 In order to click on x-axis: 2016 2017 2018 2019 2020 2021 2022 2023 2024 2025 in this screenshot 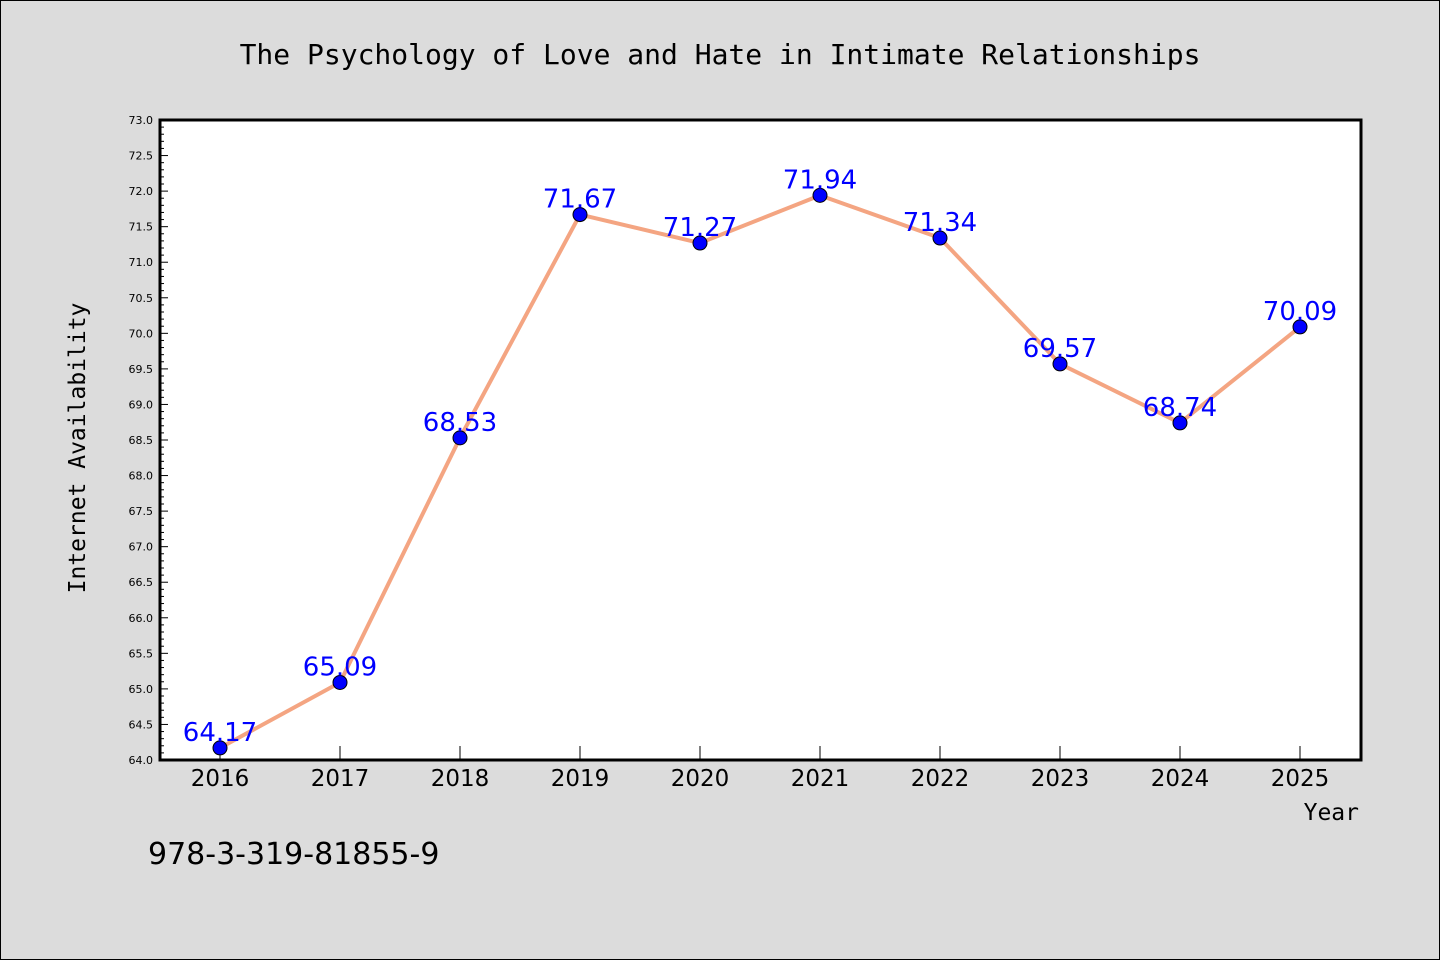, I will do `click(760, 769)`.